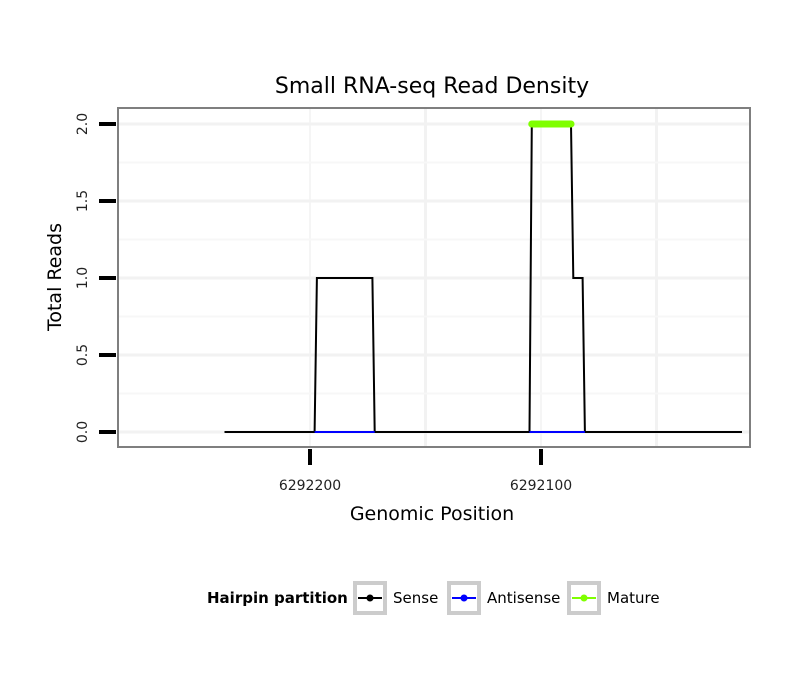 The width and height of the screenshot is (810, 690). Describe the element at coordinates (55, 277) in the screenshot. I see `y-axis-label: Total Reads` at that location.